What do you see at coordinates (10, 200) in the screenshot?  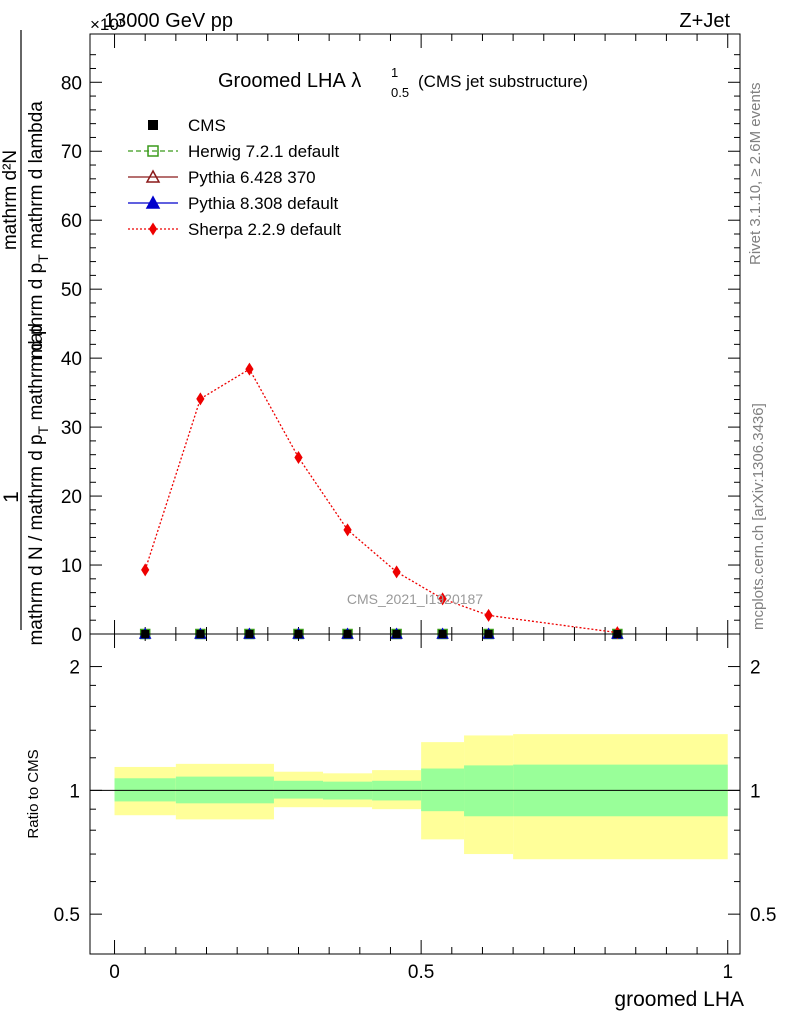 I see `ylabel-numerator: mathrm d²N` at bounding box center [10, 200].